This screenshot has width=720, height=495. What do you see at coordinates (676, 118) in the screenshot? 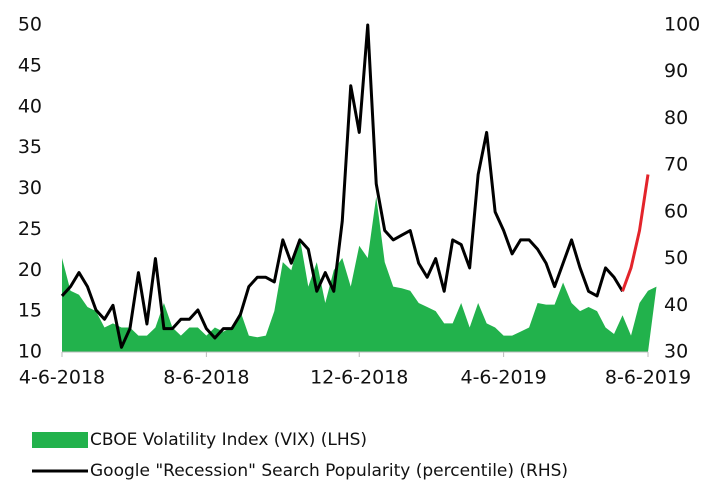
I see `y2-tick-label: 80` at bounding box center [676, 118].